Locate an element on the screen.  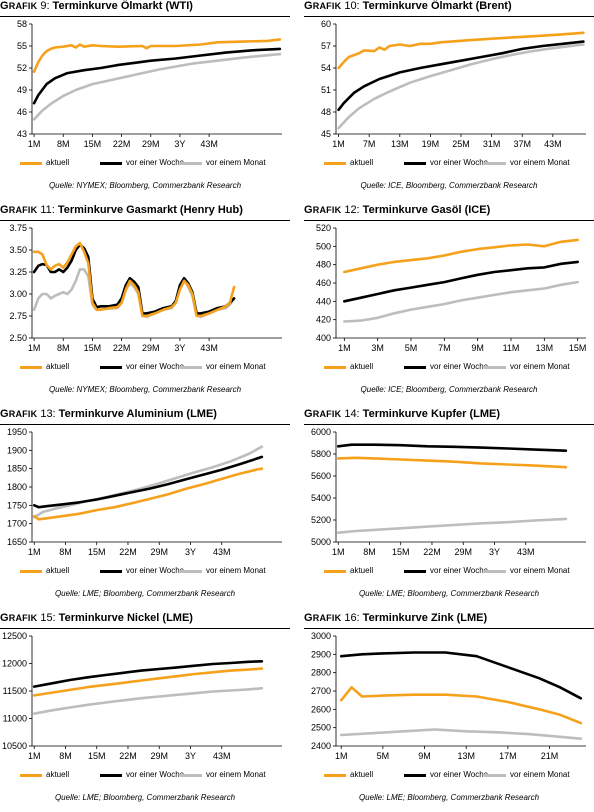
line-chart: 45 48 51 54 57 60 1M 7M 13M 19M 25M 31M 37M 43M is located at coordinates (453, 84).